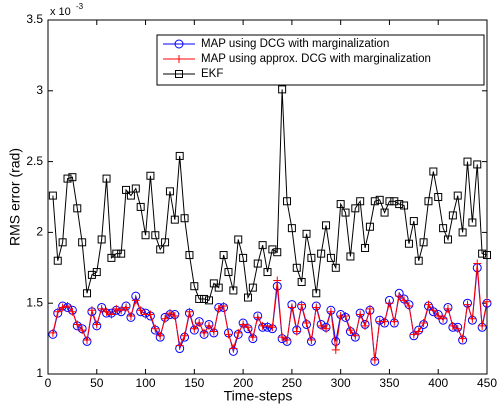 Image resolution: width=498 pixels, height=407 pixels. I want to click on y-tick-label: 2.5, so click(34, 161).